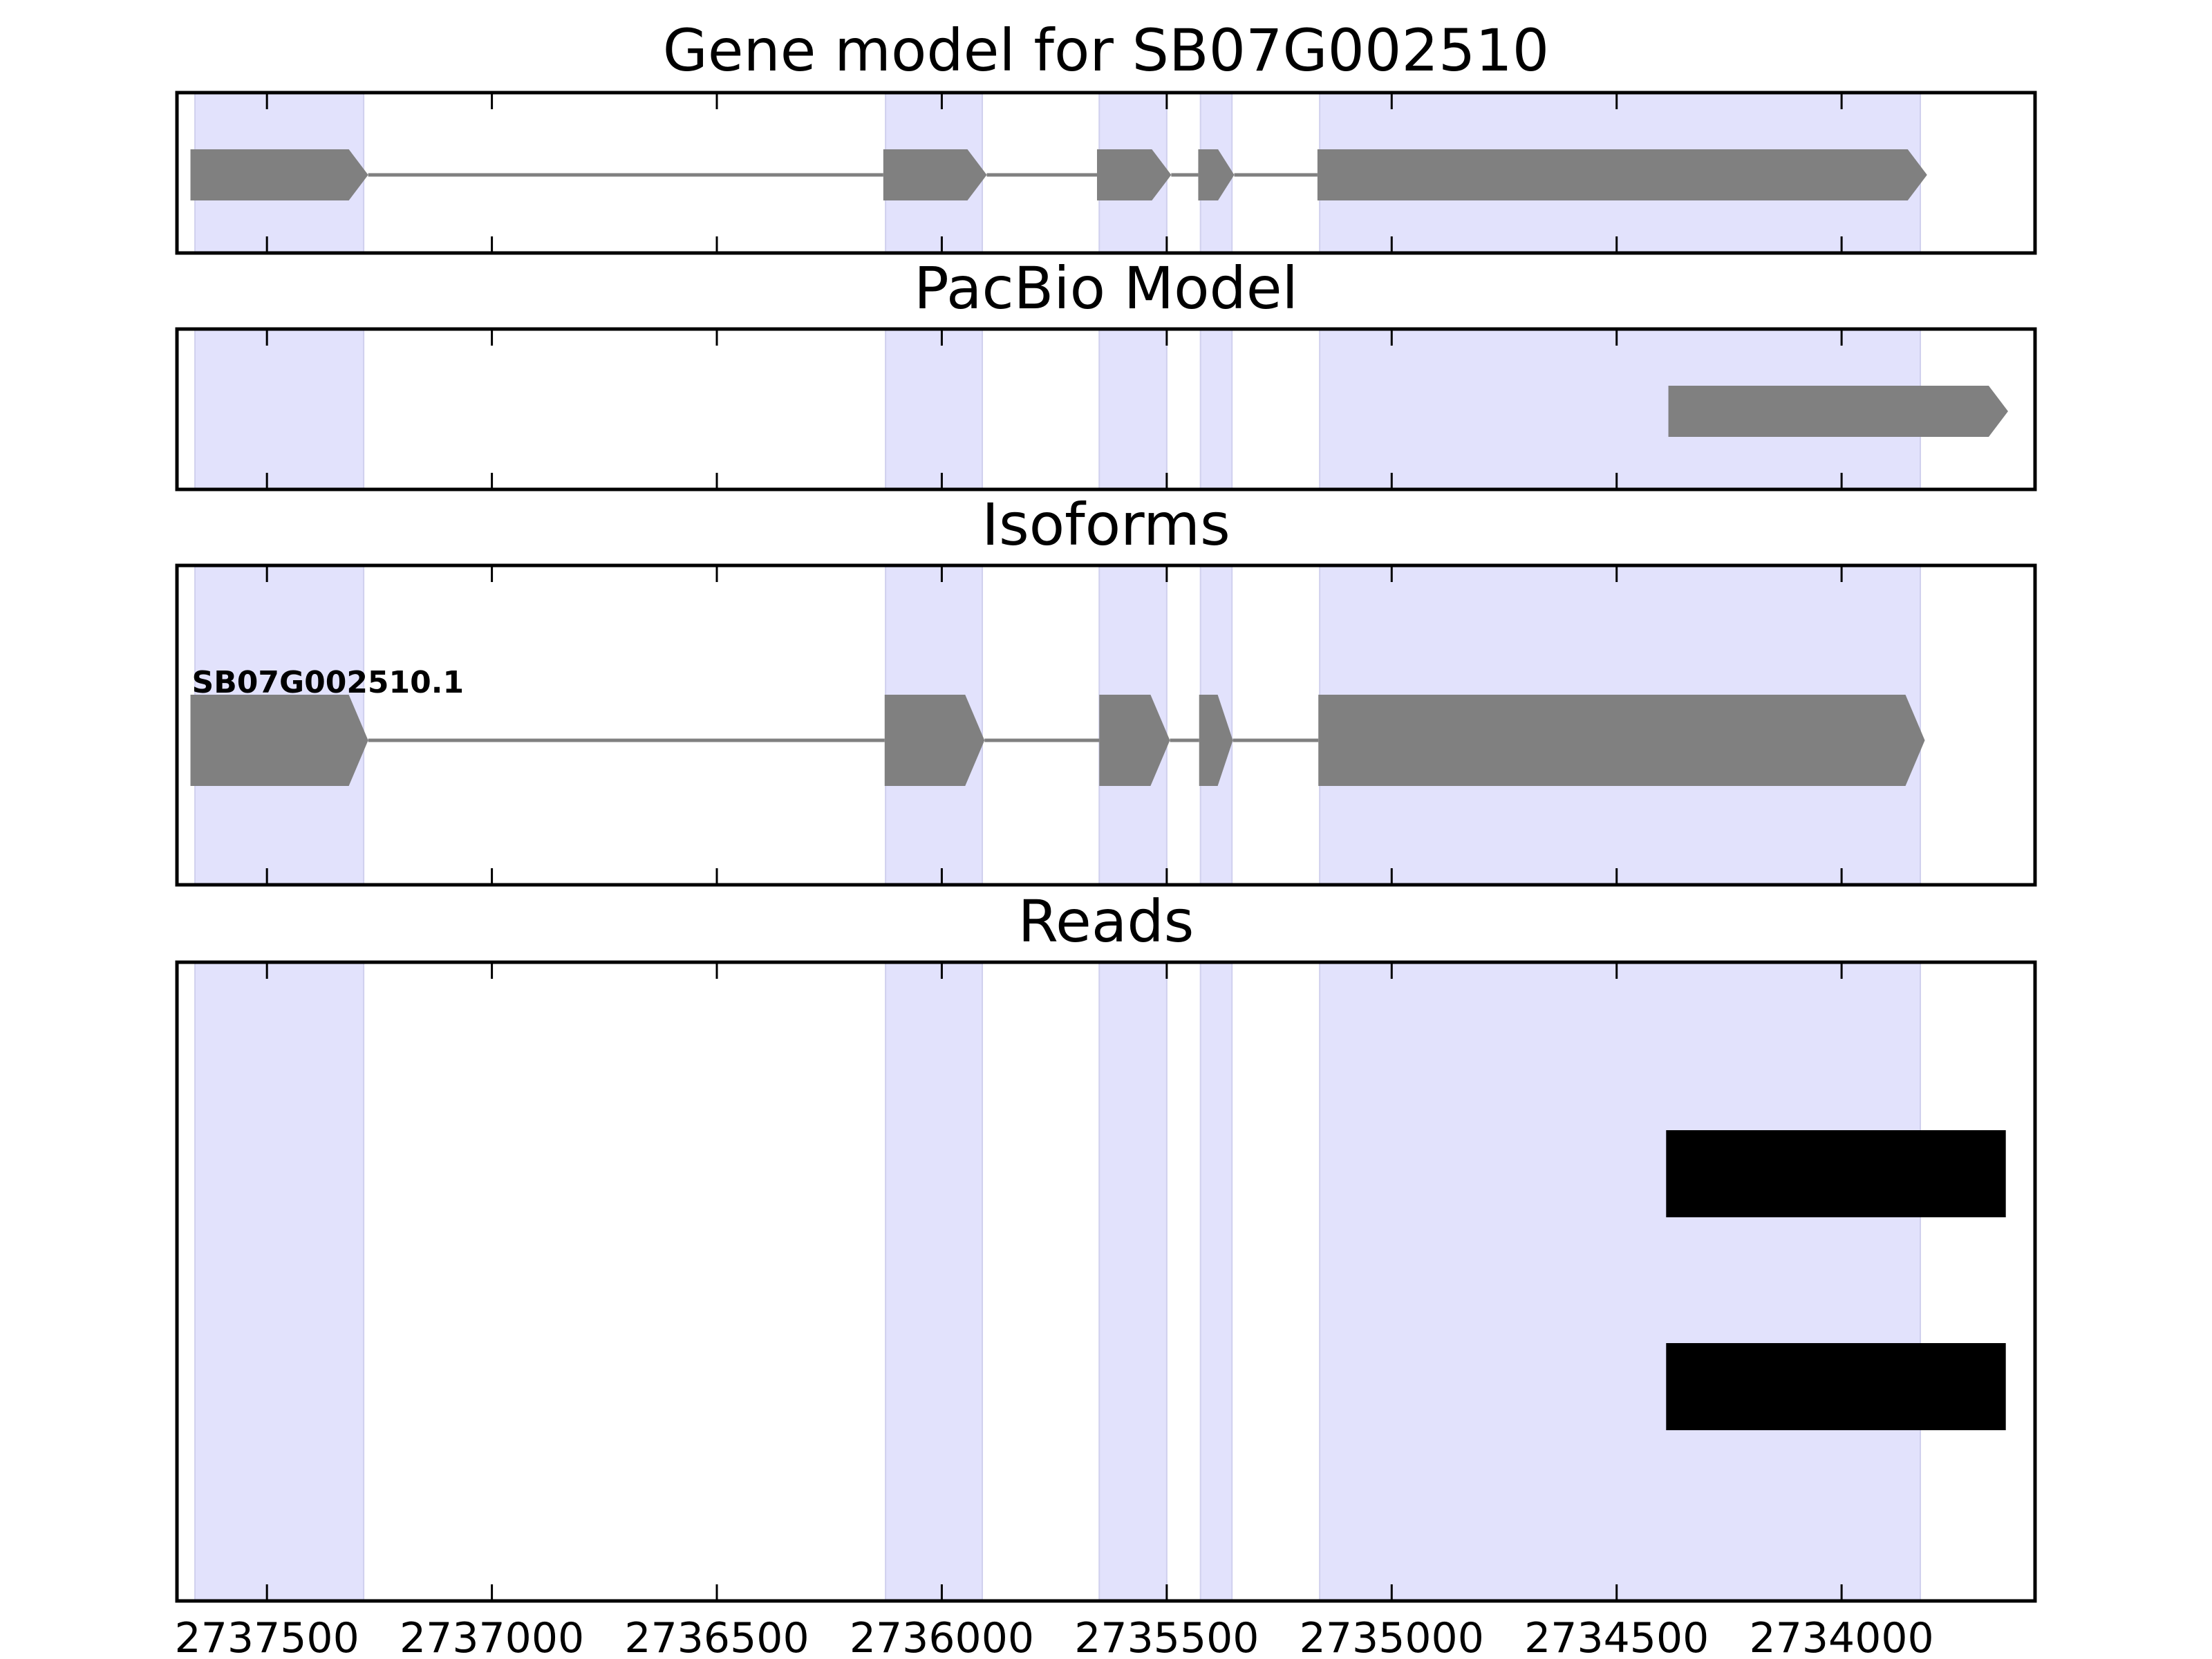 The width and height of the screenshot is (2212, 1659). I want to click on x-tick-label: 2736000, so click(942, 1637).